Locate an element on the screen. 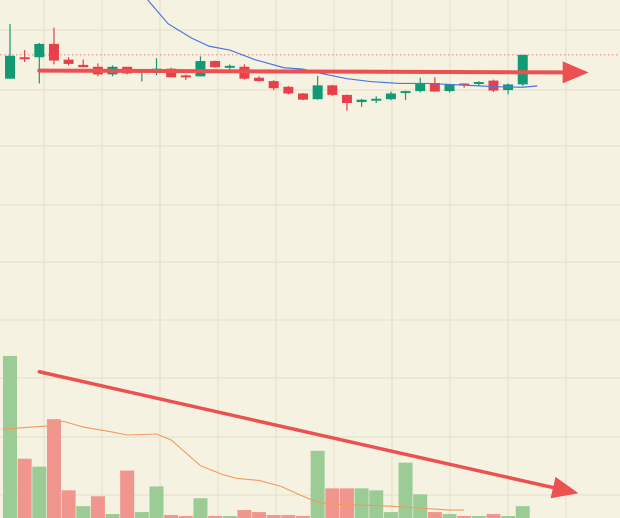  price-trend-arrow is located at coordinates (313, 72).